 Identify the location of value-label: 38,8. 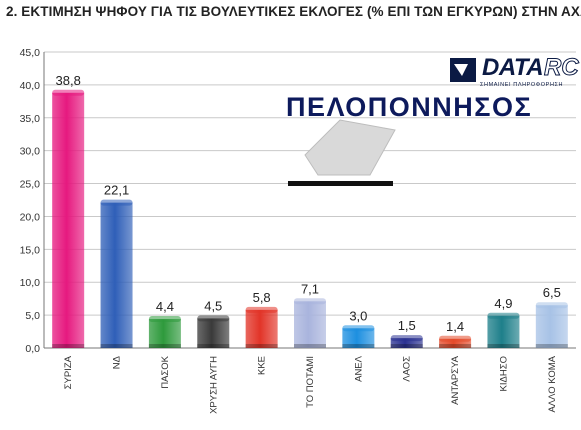
(68, 80).